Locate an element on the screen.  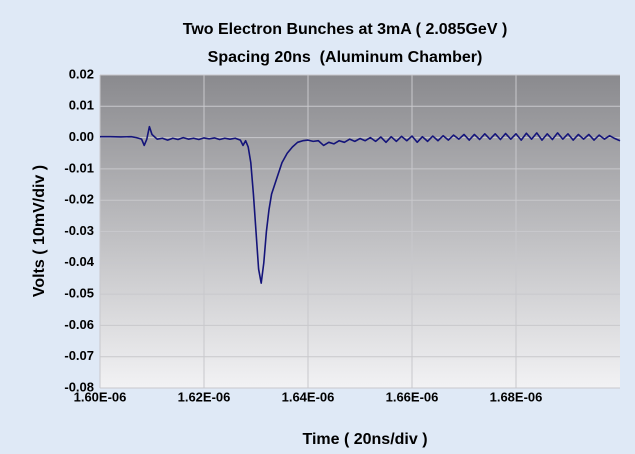
y-tick-label: 0.02 is located at coordinates (81, 73).